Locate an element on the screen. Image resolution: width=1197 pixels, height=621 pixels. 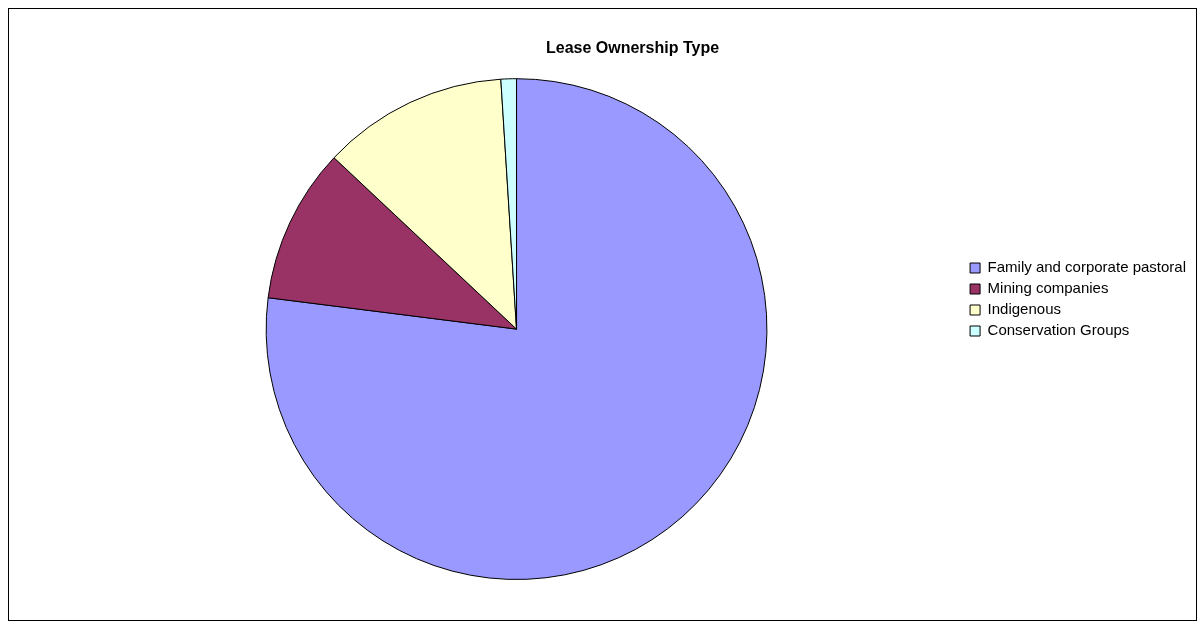
legend-label: Family and corporate pastoral is located at coordinates (1087, 267).